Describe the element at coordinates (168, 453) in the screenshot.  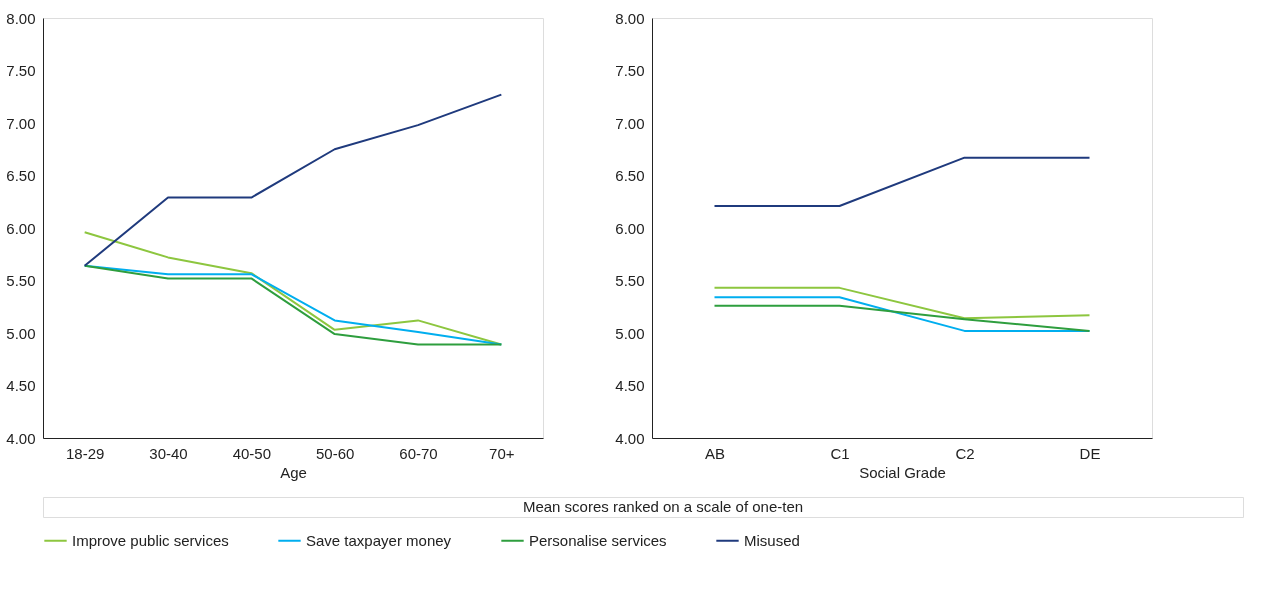
I see `x-tick-label: 30-40` at that location.